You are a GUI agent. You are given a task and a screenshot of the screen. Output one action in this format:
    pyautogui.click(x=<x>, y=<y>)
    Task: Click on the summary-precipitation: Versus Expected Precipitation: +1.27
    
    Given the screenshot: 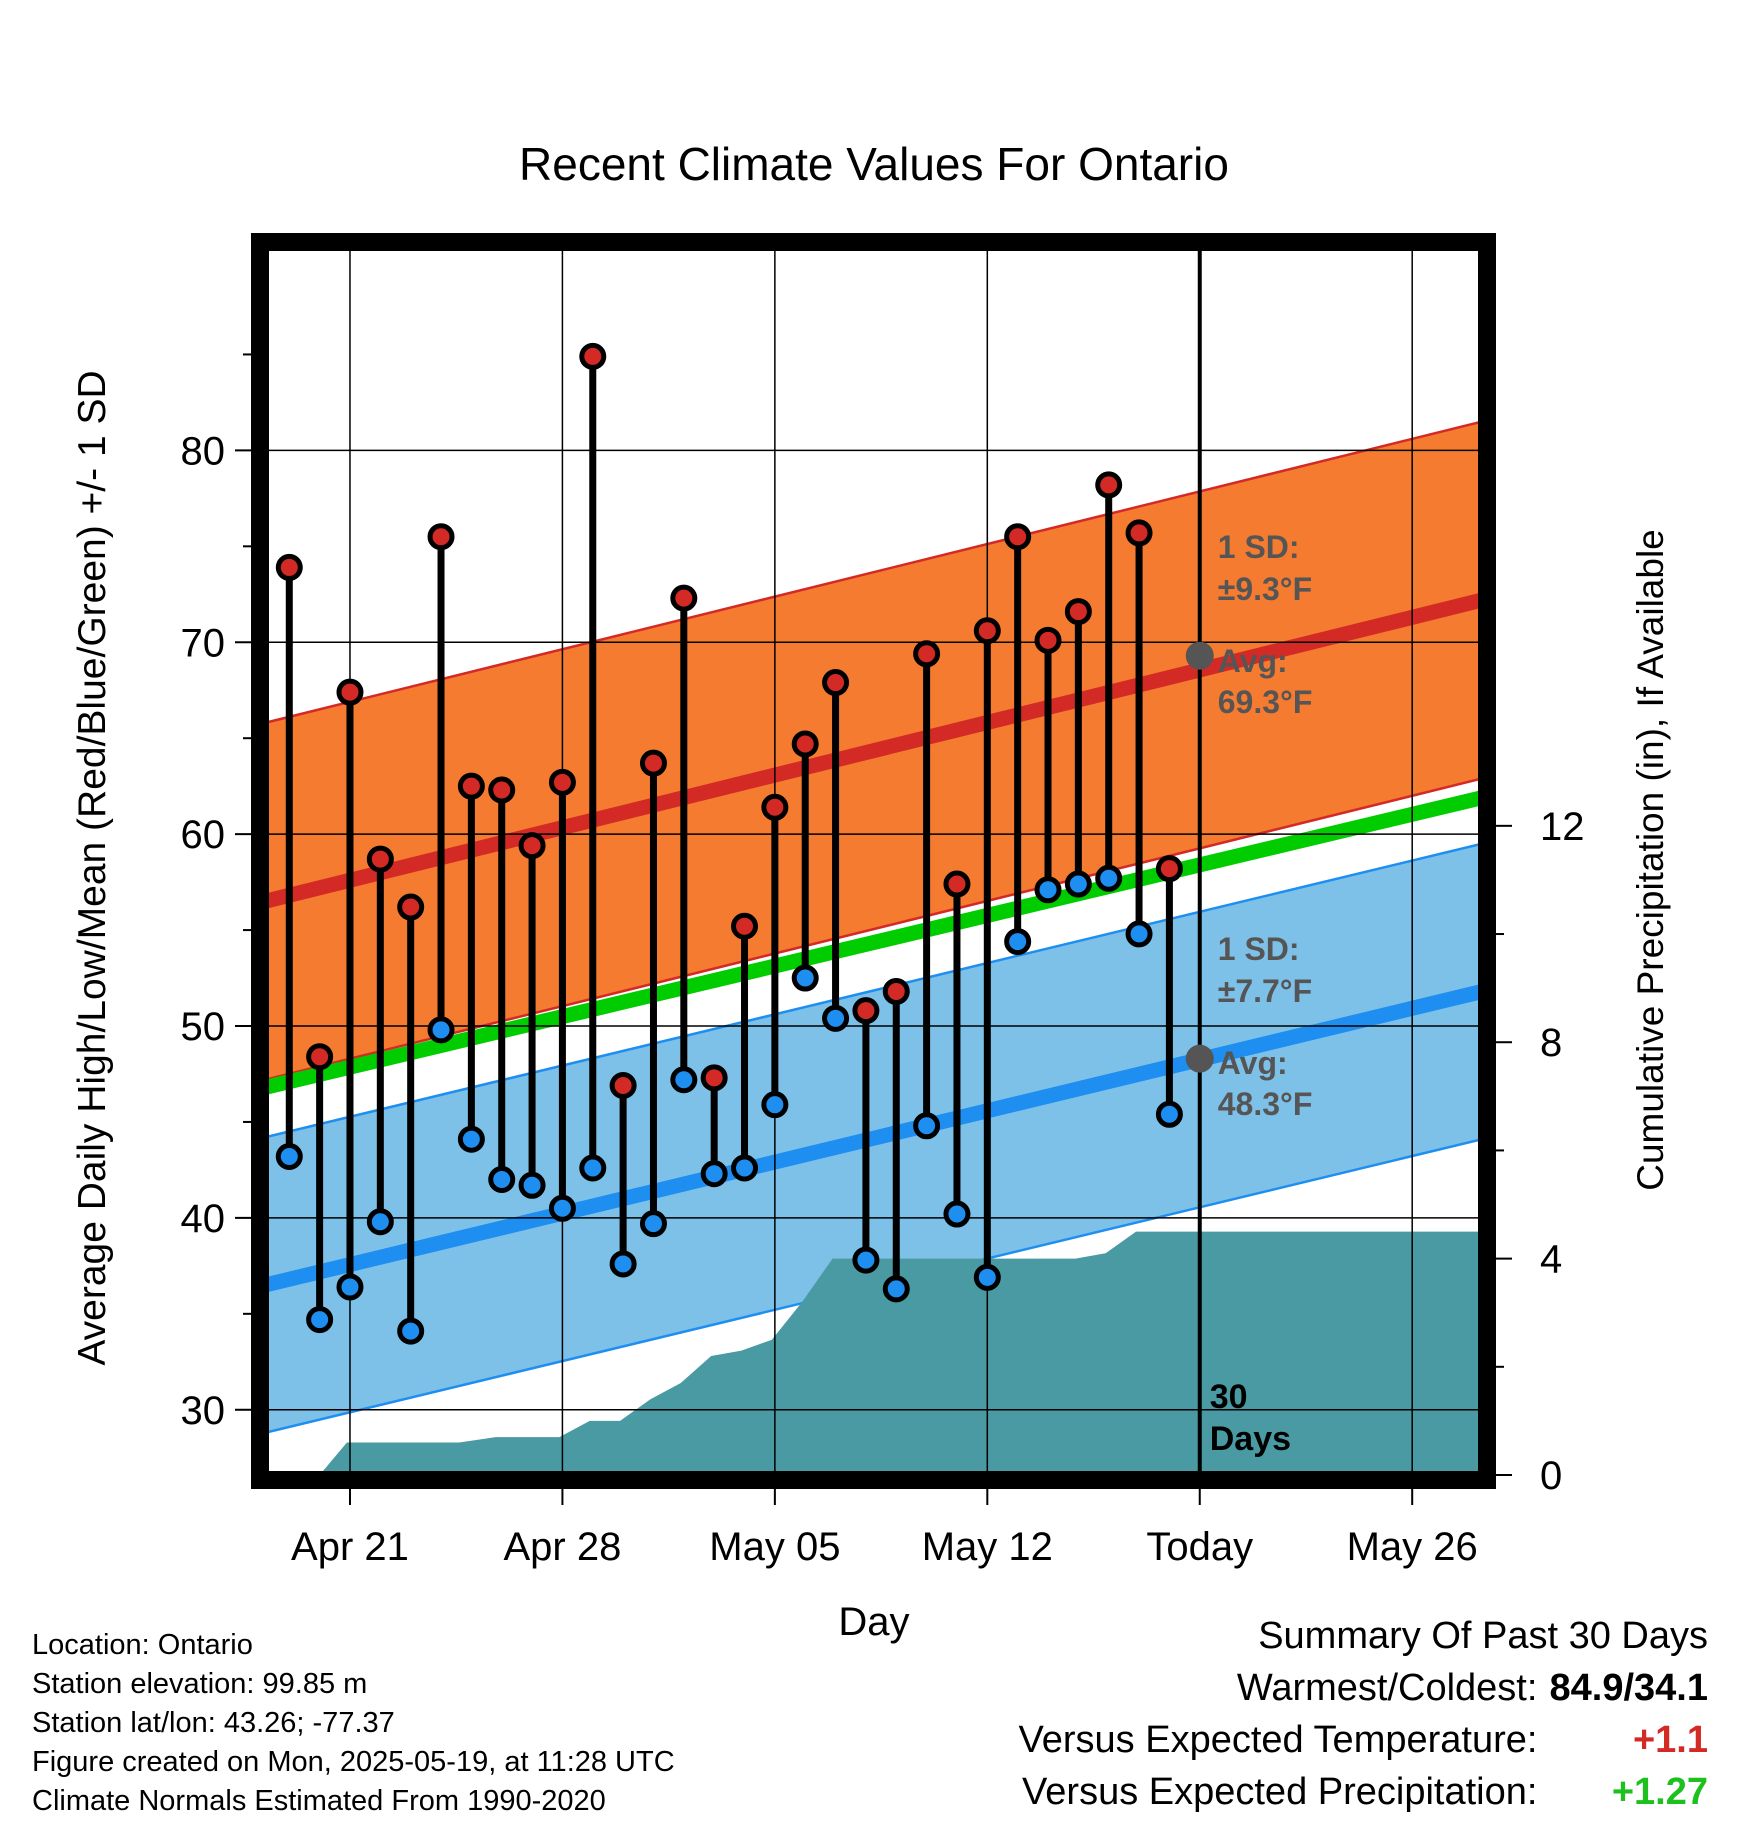 What is the action you would take?
    pyautogui.click(x=1363, y=1792)
    